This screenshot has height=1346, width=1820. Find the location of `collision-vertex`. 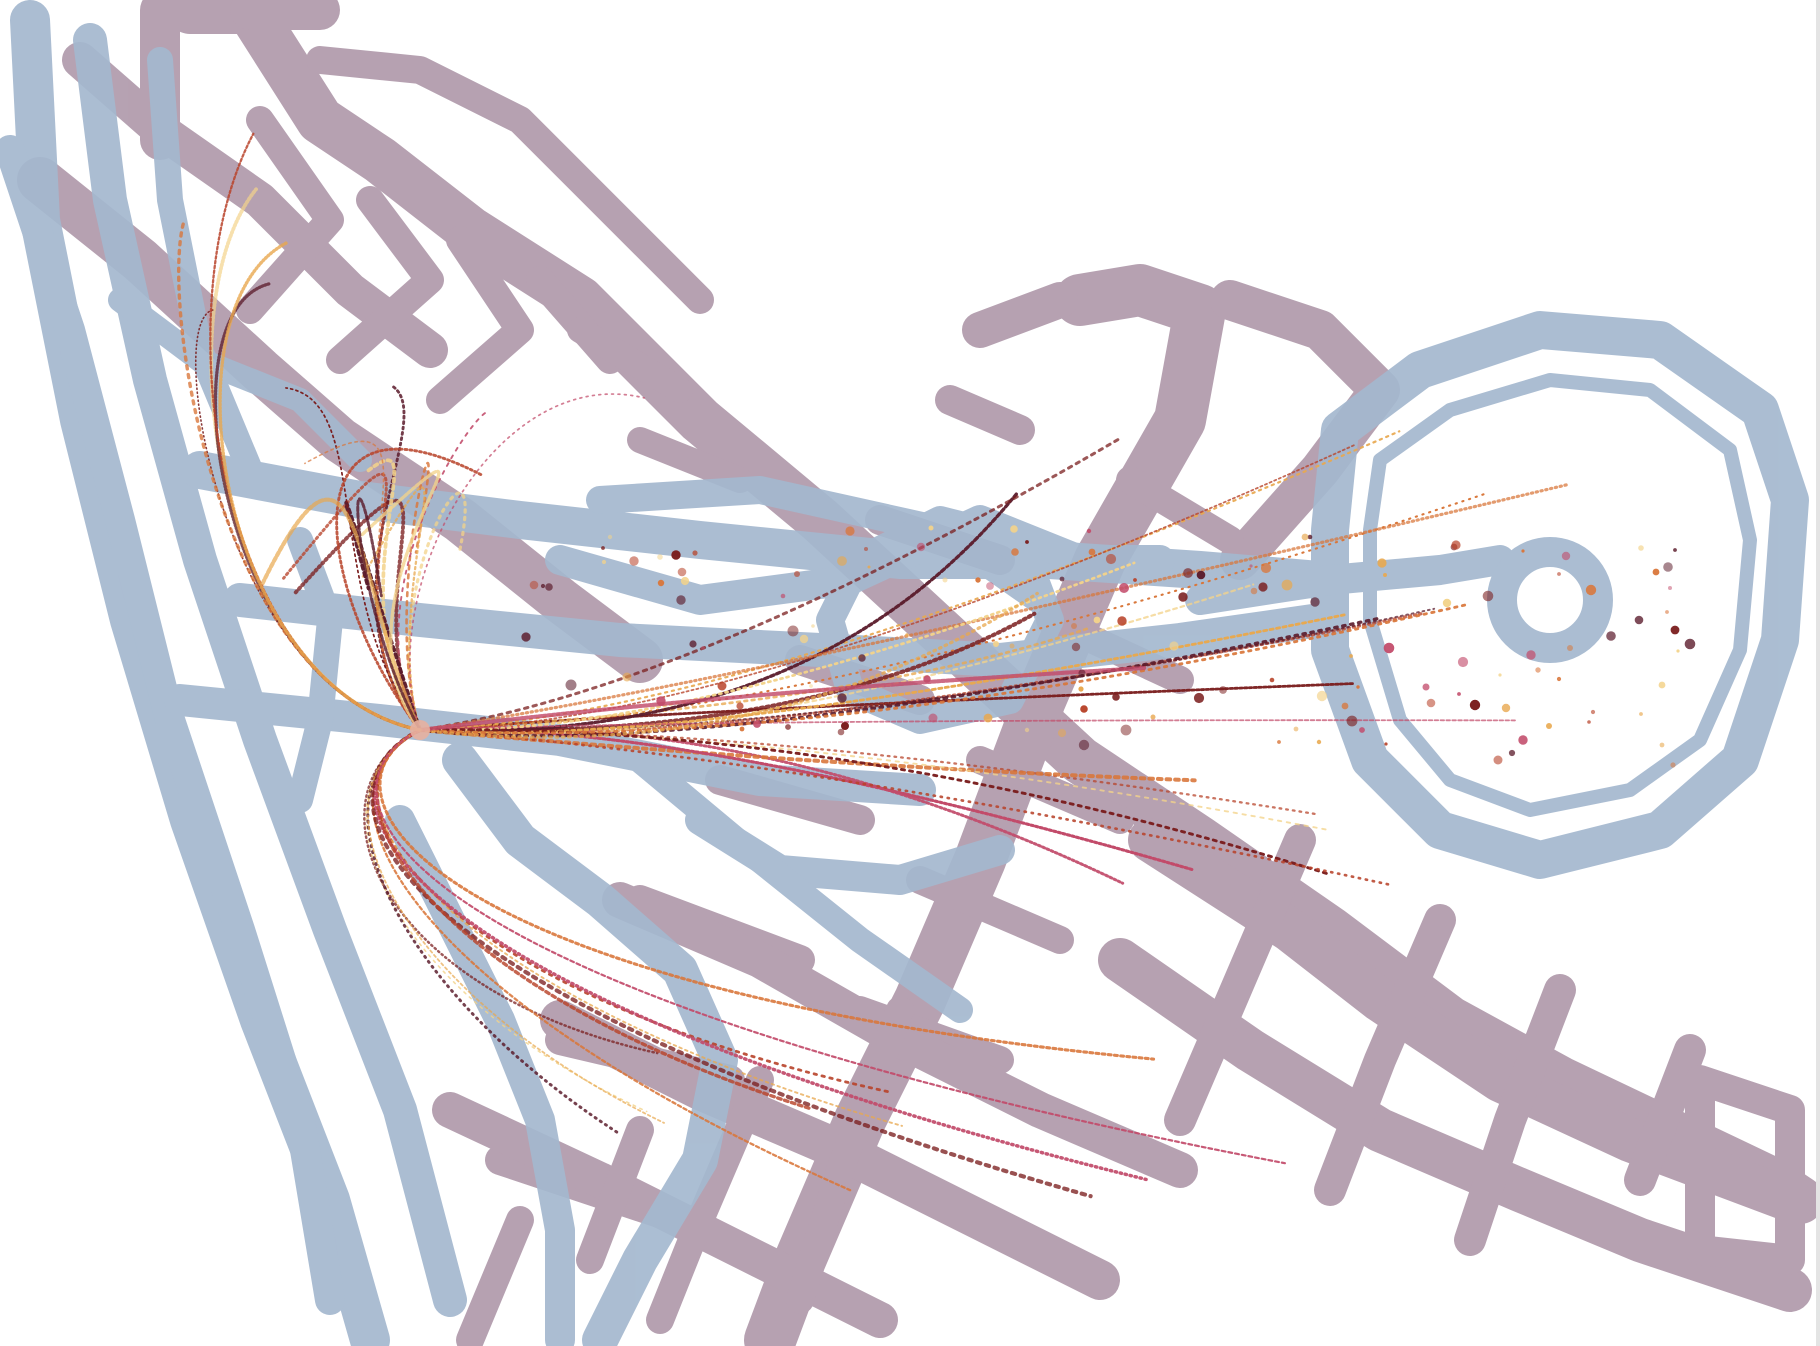

collision-vertex is located at coordinates (420, 730).